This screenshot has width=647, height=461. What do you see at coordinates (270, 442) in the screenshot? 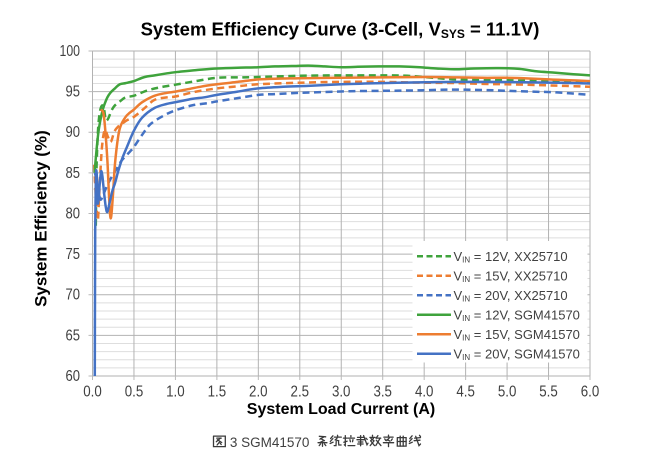
I see `svg-text: 3 SGM41570` at bounding box center [270, 442].